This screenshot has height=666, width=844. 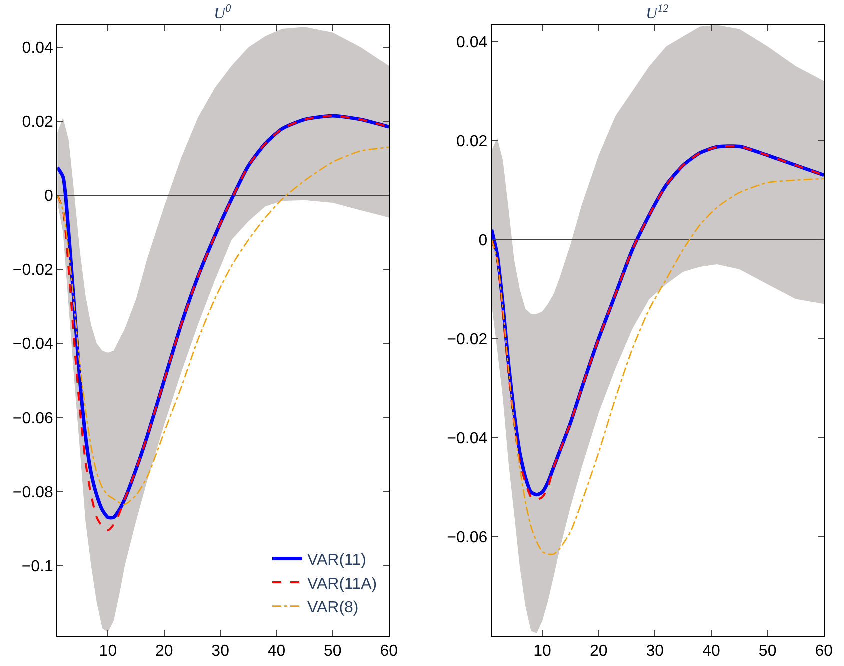 What do you see at coordinates (336, 560) in the screenshot?
I see `legend-label: VAR(11)` at bounding box center [336, 560].